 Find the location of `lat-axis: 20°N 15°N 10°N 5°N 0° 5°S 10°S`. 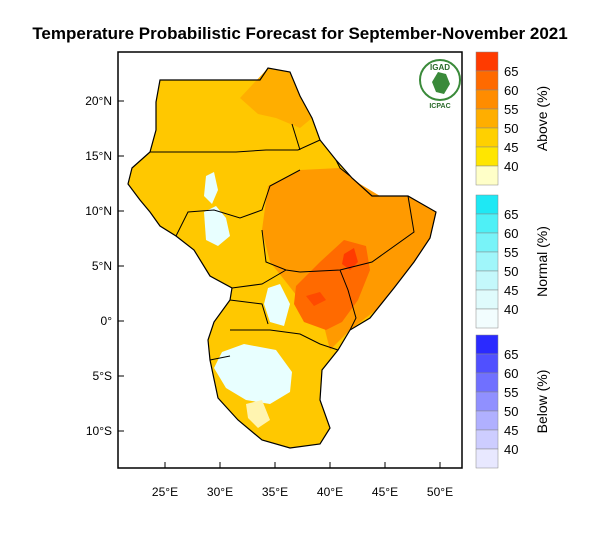

lat-axis: 20°N 15°N 10°N 5°N 0° 5°S 10°S is located at coordinates (104, 266).